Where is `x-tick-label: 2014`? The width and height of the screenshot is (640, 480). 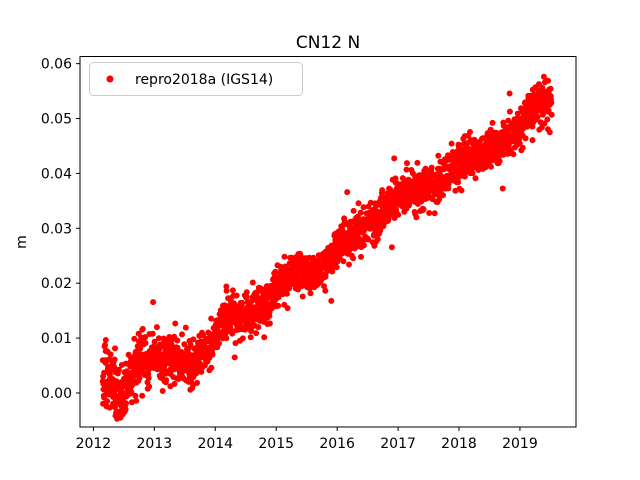
x-tick-label: 2014 is located at coordinates (215, 444).